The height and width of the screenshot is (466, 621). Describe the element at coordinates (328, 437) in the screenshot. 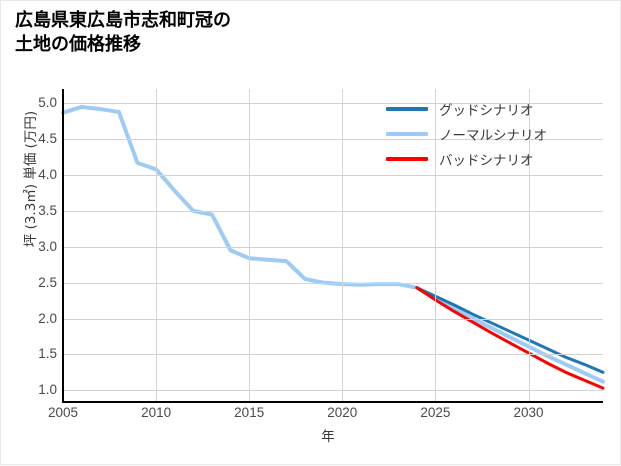

I see `x-axis-label: 年` at that location.